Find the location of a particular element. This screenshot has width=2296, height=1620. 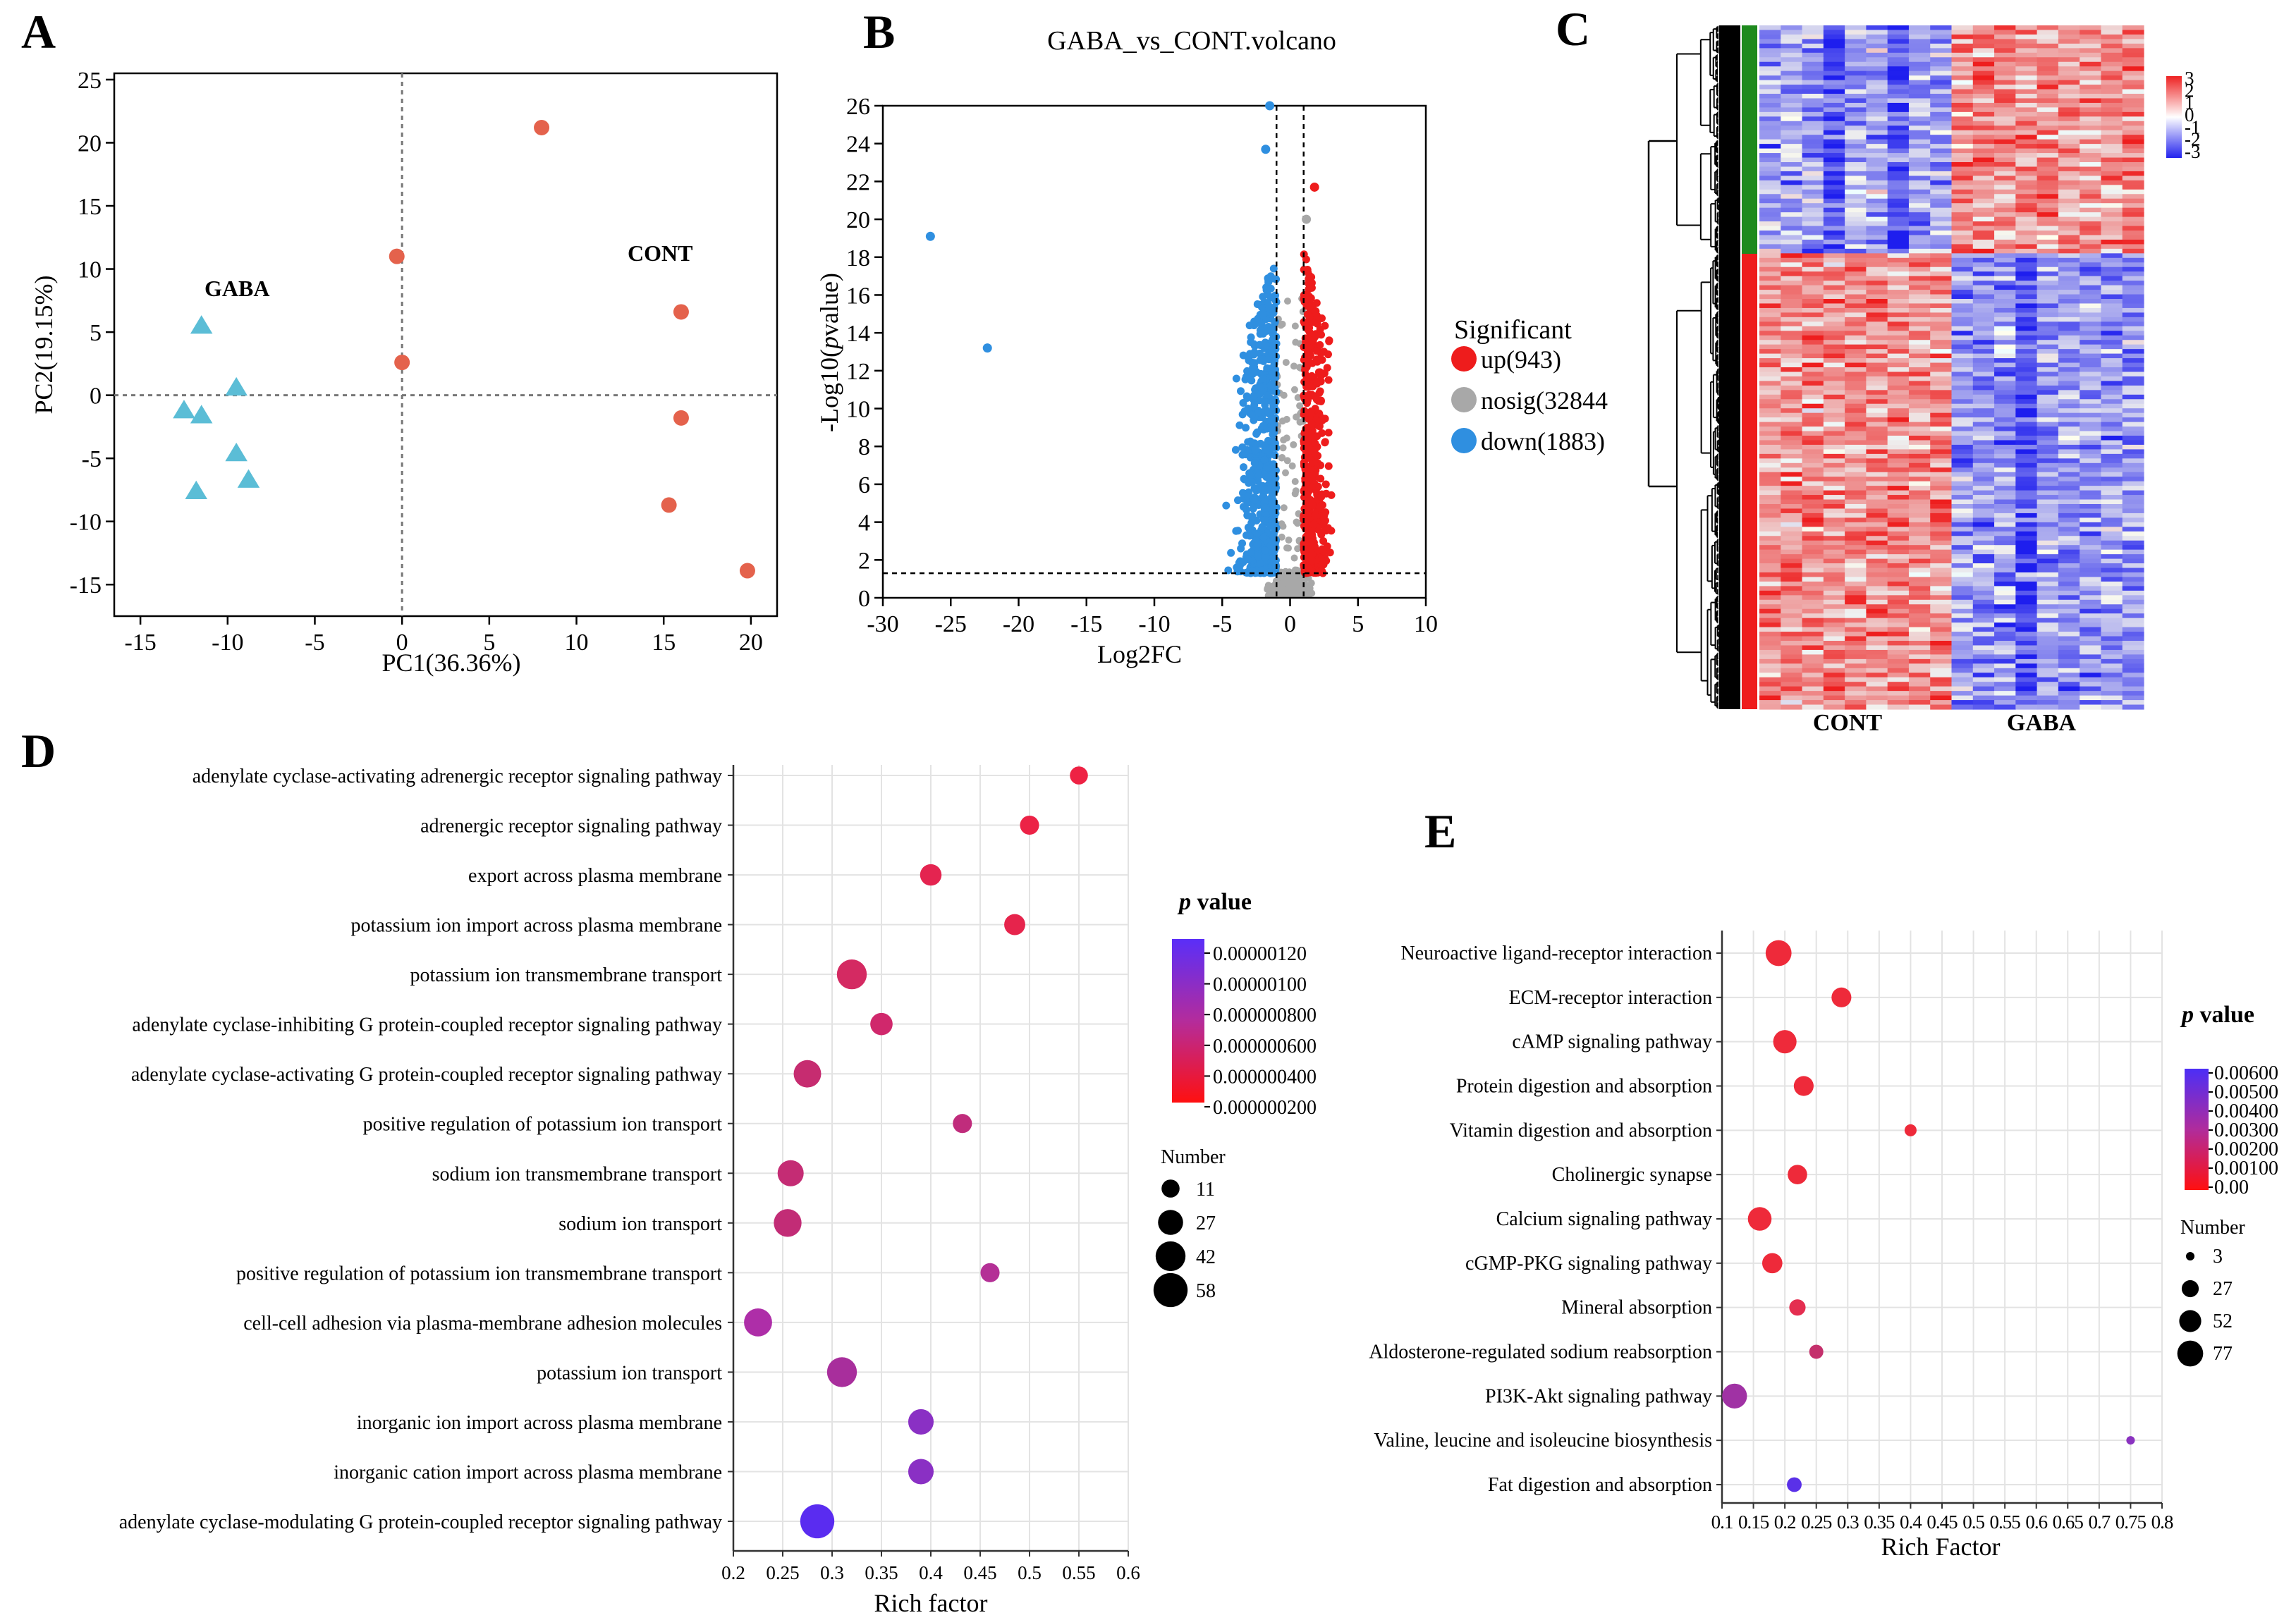

dendrogram-root is located at coordinates (1662, 314).